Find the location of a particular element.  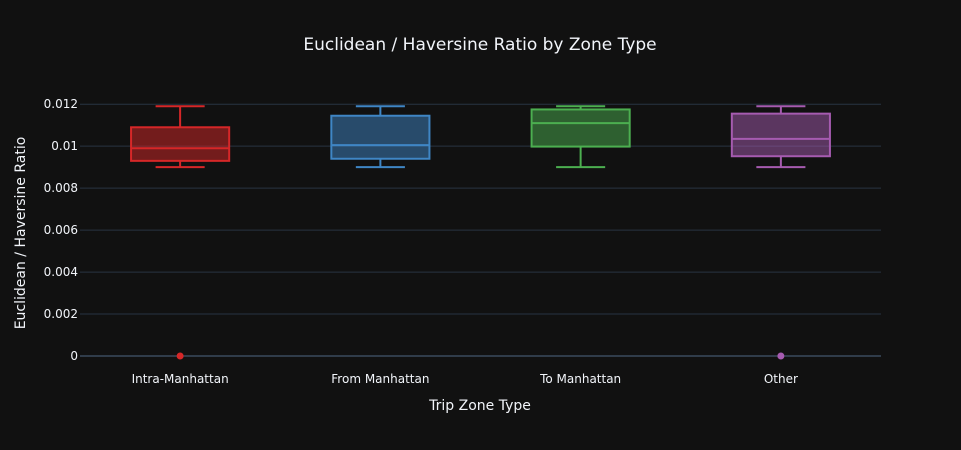

y-tick-label: 0.004 is located at coordinates (61, 272).